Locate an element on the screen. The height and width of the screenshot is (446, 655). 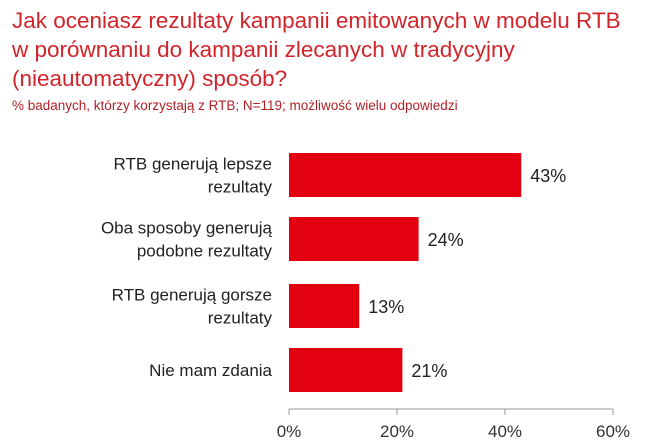
x-tick-label: 60% is located at coordinates (613, 431).